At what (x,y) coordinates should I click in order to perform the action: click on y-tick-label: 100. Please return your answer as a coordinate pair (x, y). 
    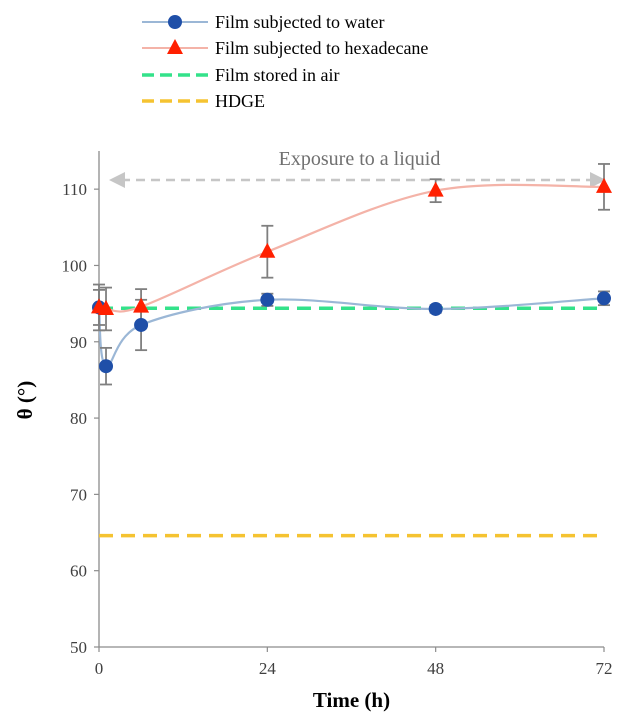
    Looking at the image, I should click on (75, 265).